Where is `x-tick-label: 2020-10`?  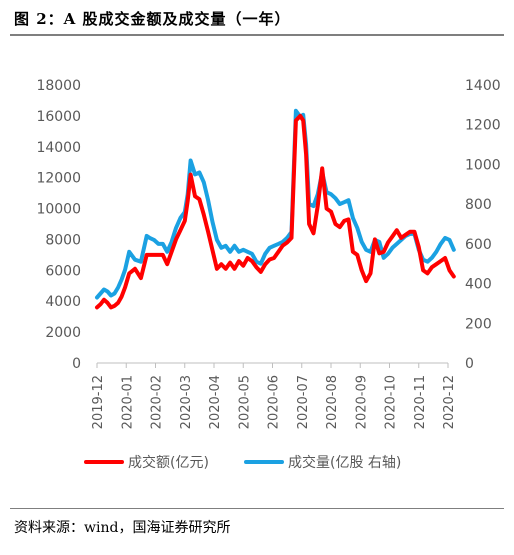
x-tick-label: 2020-10 is located at coordinates (391, 402).